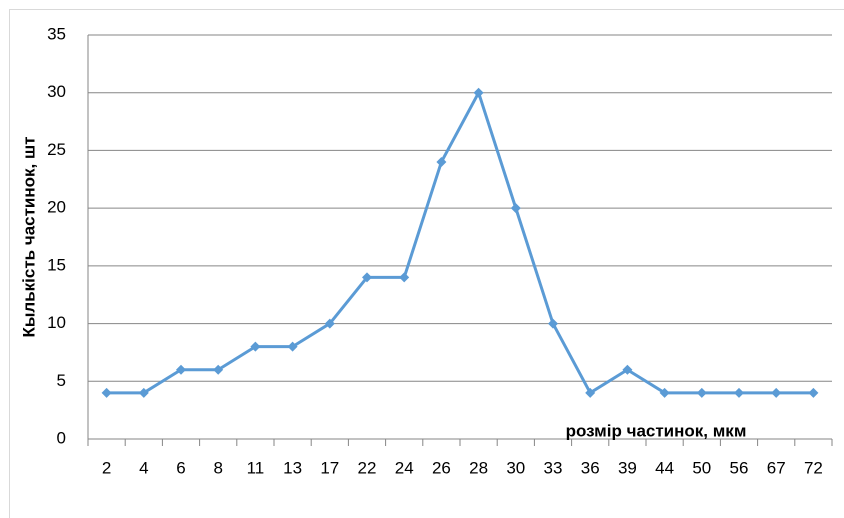 Image resolution: width=844 pixels, height=518 pixels. Describe the element at coordinates (106, 467) in the screenshot. I see `x-tick-label: 2` at that location.